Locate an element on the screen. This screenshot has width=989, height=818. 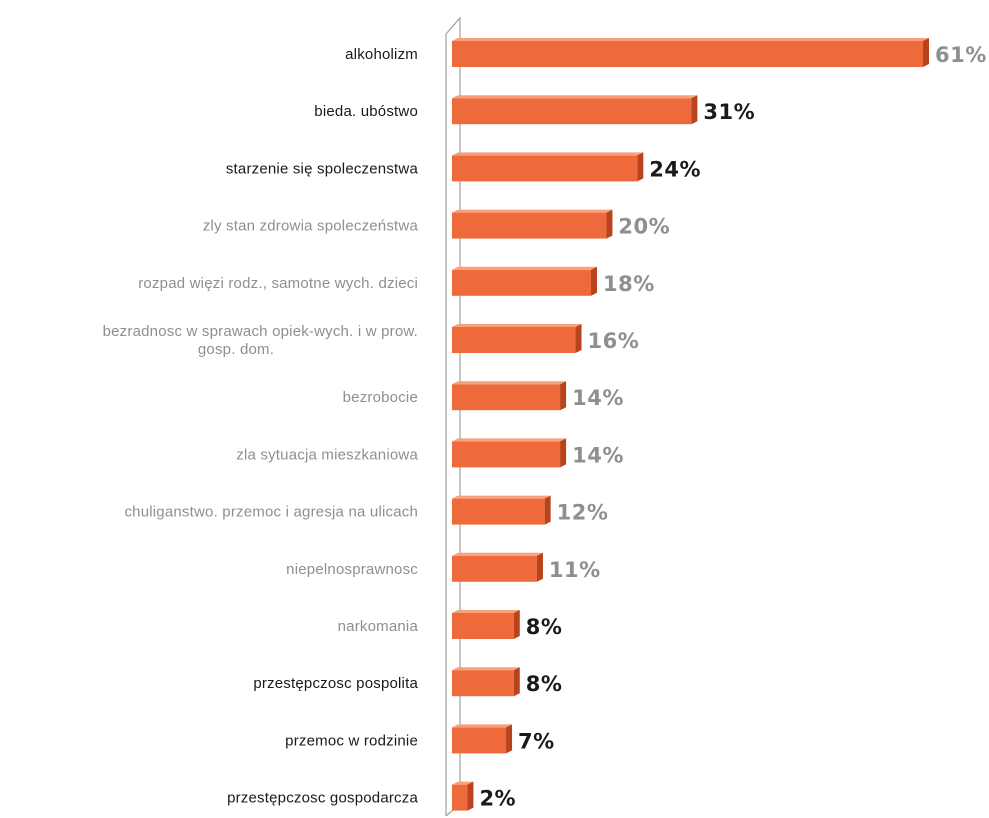
category-label-11: przestępczosc pospolita is located at coordinates (335, 683).